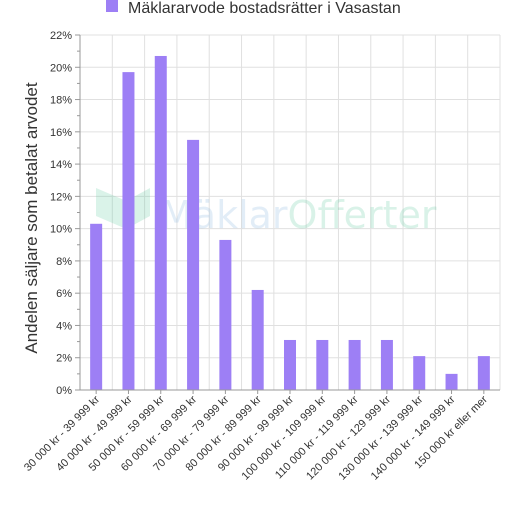  What do you see at coordinates (362, 215) in the screenshot?
I see `watermark-text-part2: Offerter` at bounding box center [362, 215].